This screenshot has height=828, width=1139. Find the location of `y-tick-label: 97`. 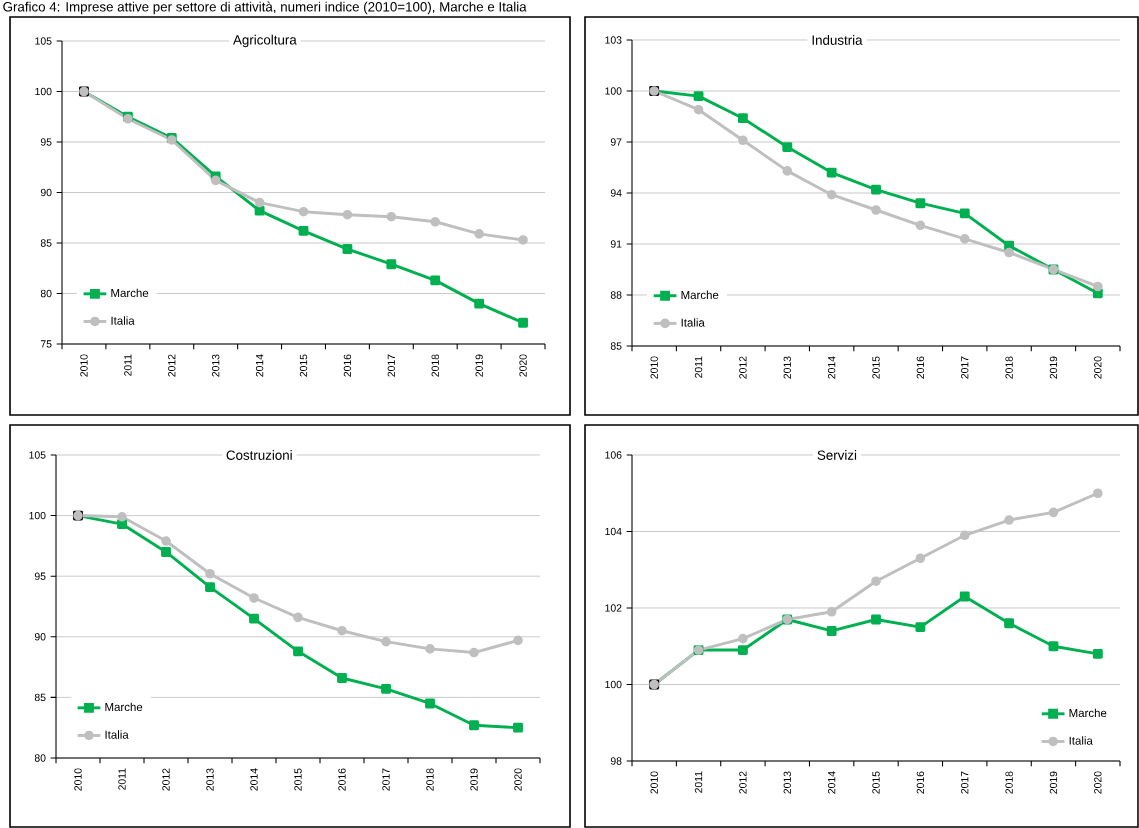

y-tick-label: 97 is located at coordinates (616, 142).